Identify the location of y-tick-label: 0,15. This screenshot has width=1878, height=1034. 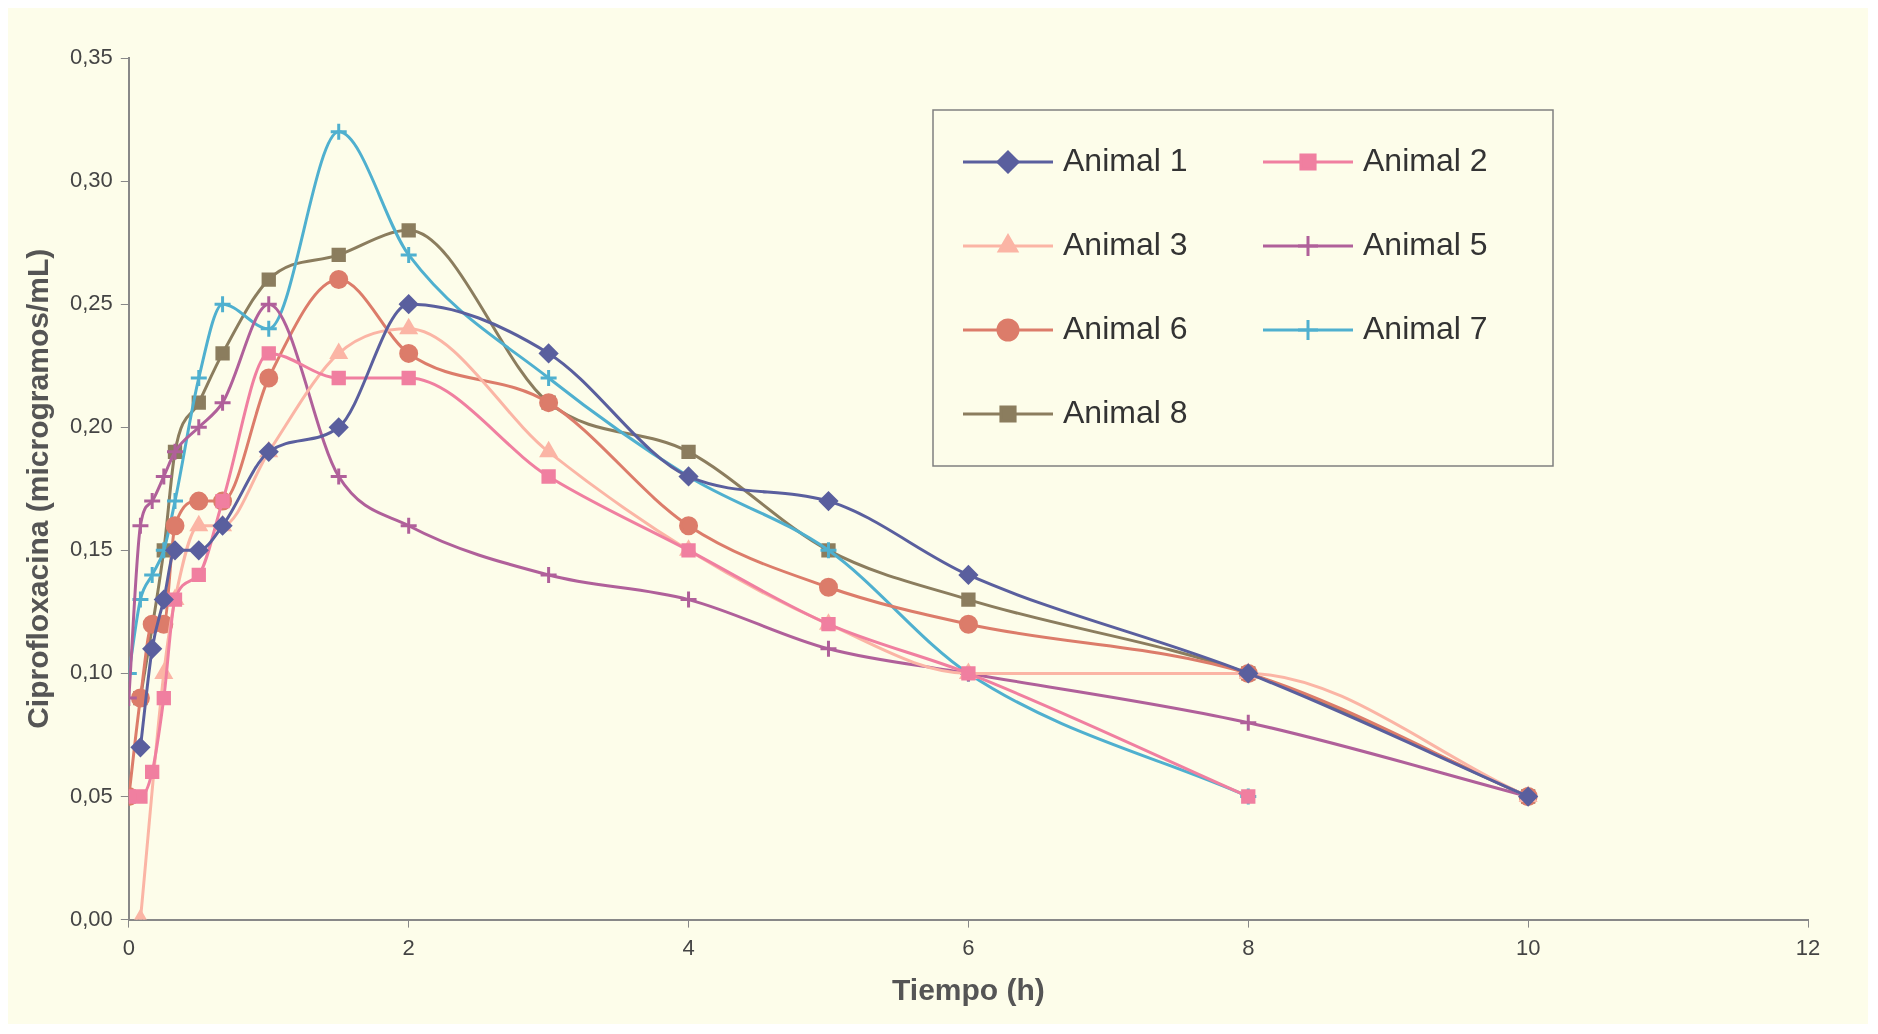
(91, 549).